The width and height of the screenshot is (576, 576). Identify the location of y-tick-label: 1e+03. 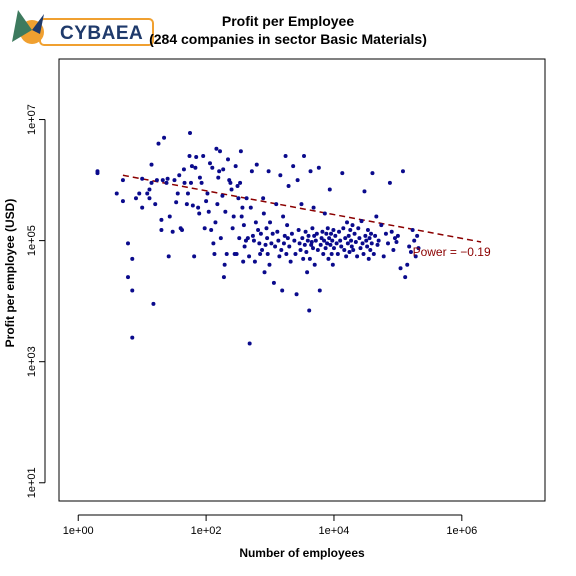
(32, 361).